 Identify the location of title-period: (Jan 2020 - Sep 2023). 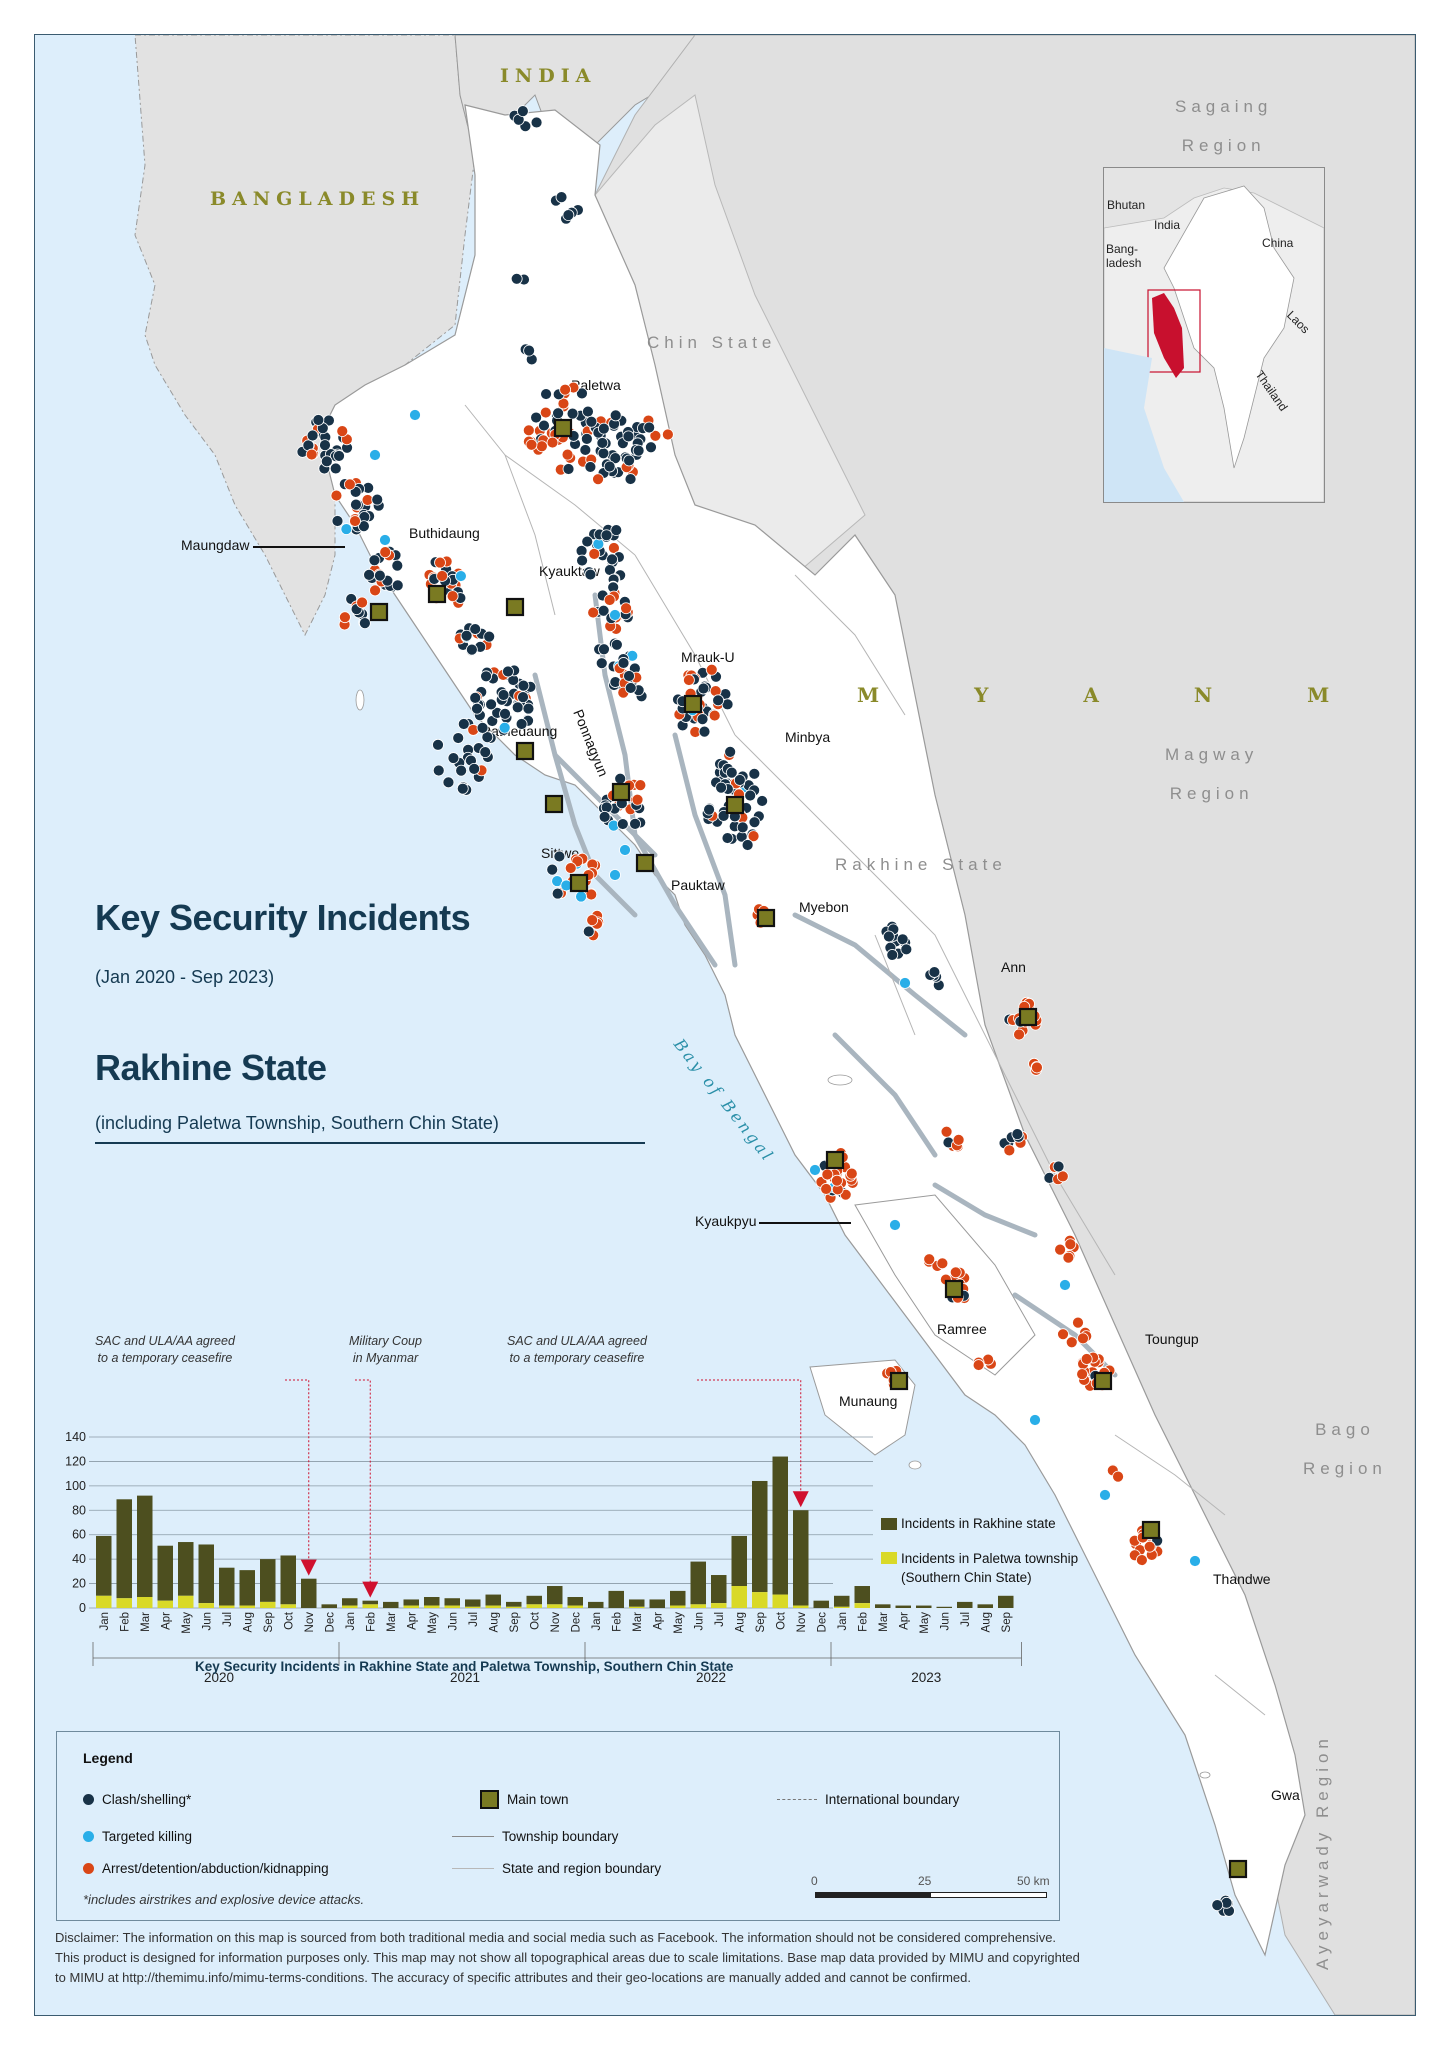
(185, 977).